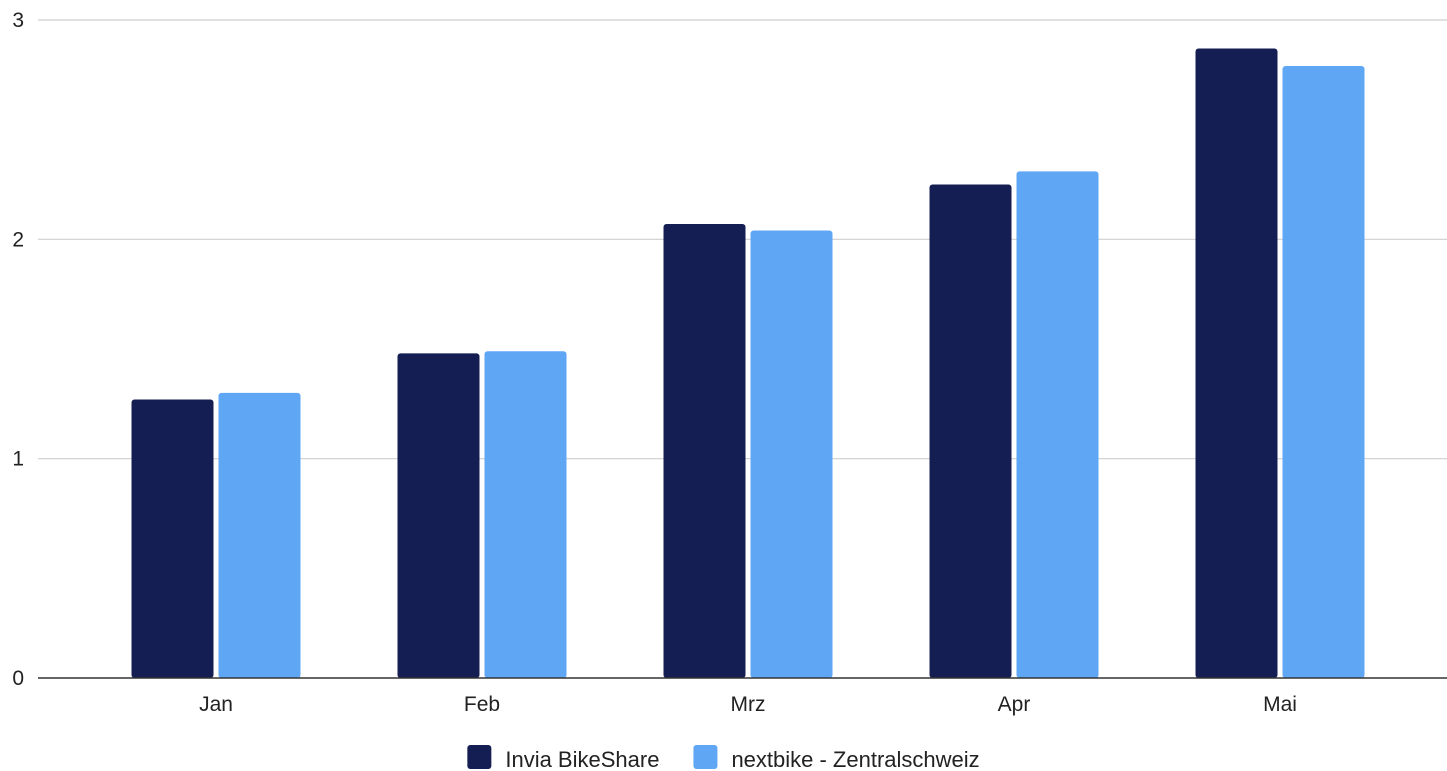  What do you see at coordinates (216, 704) in the screenshot?
I see `x-tick-label-jan: Jan` at bounding box center [216, 704].